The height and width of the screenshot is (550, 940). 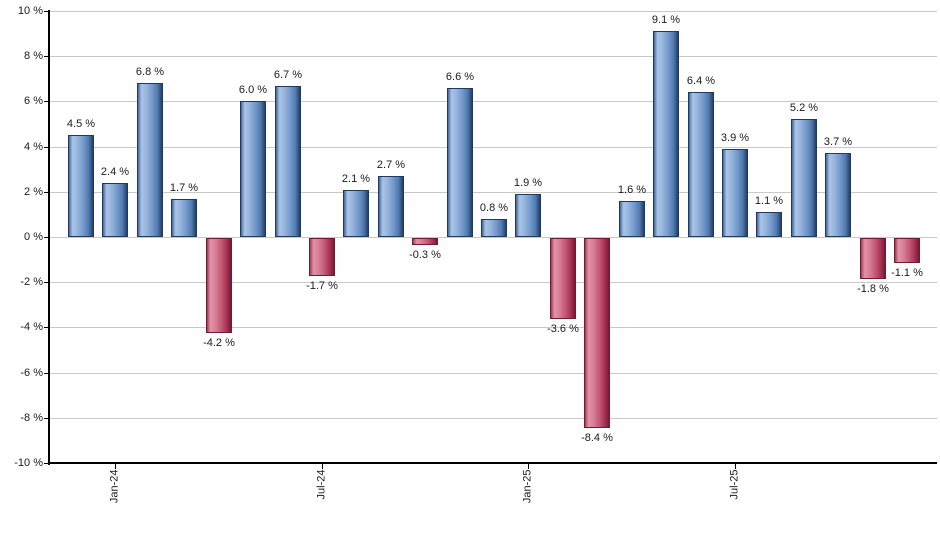 I want to click on bar-value-label: 2.1 %, so click(x=356, y=179).